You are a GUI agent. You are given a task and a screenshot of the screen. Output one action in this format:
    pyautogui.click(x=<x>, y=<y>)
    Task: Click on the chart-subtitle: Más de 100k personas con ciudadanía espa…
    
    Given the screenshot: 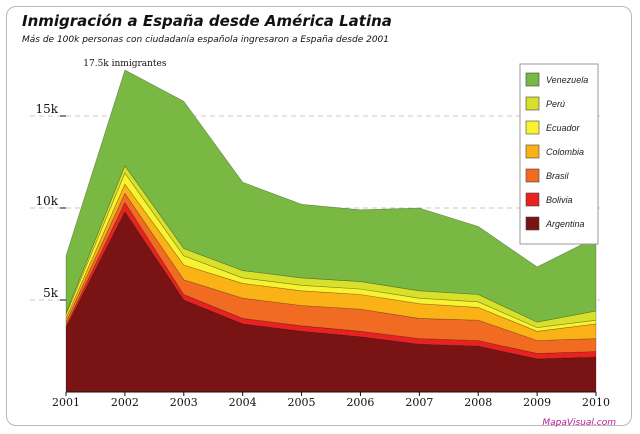 What is the action you would take?
    pyautogui.click(x=206, y=40)
    